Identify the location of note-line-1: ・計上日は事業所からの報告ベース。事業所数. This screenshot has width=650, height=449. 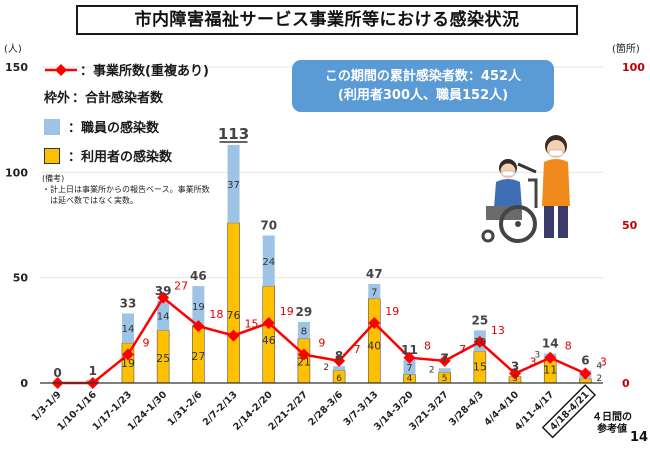
(126, 189).